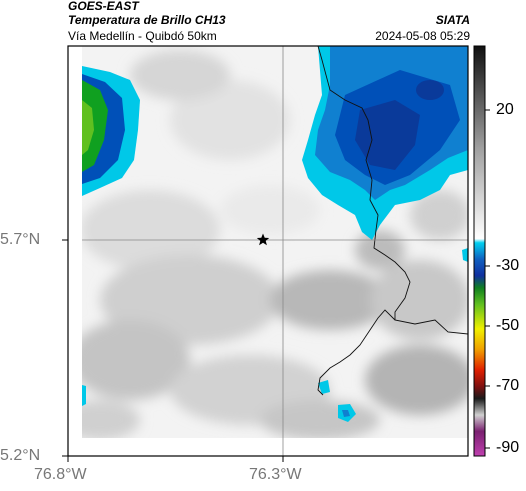 Image resolution: width=526 pixels, height=491 pixels. What do you see at coordinates (60, 474) in the screenshot?
I see `lon-tick-label: 76.8°W` at bounding box center [60, 474].